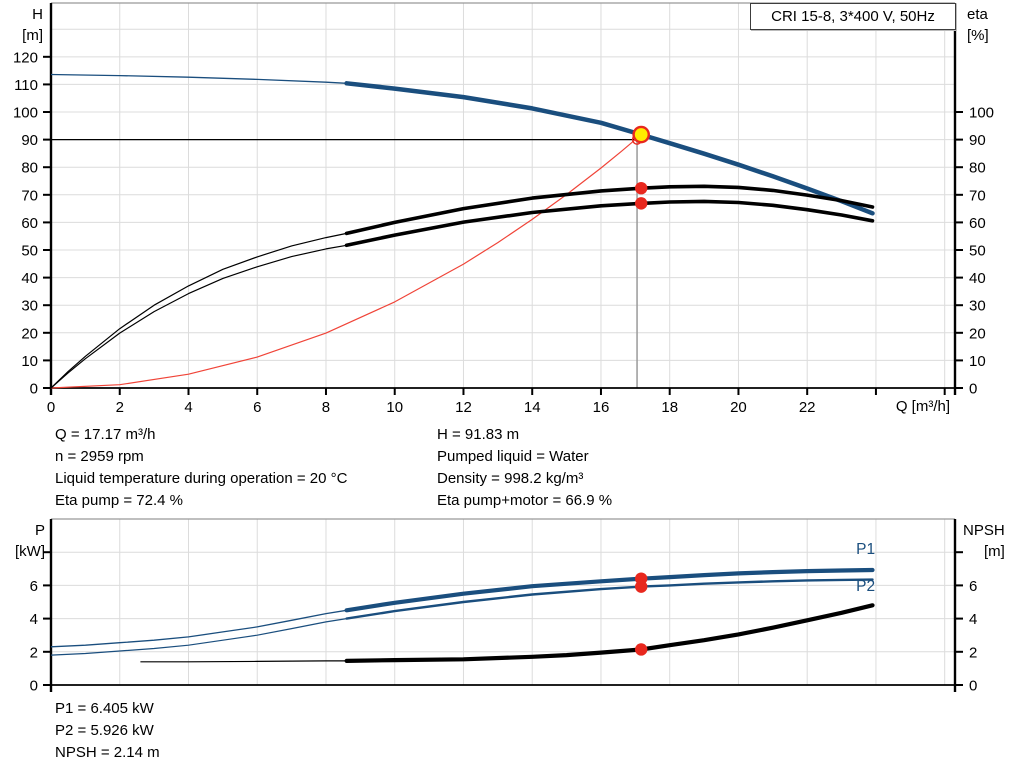 Image resolution: width=1024 pixels, height=781 pixels. I want to click on x-tick-label: 20, so click(738, 407).